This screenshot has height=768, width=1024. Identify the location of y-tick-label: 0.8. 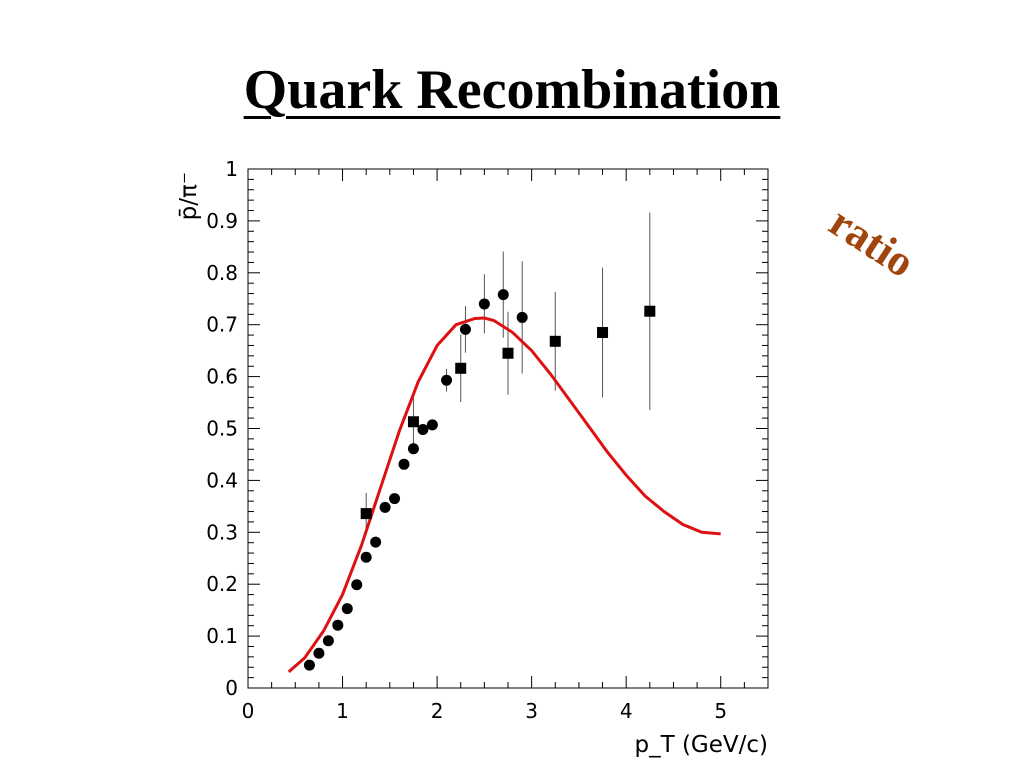
(222, 273).